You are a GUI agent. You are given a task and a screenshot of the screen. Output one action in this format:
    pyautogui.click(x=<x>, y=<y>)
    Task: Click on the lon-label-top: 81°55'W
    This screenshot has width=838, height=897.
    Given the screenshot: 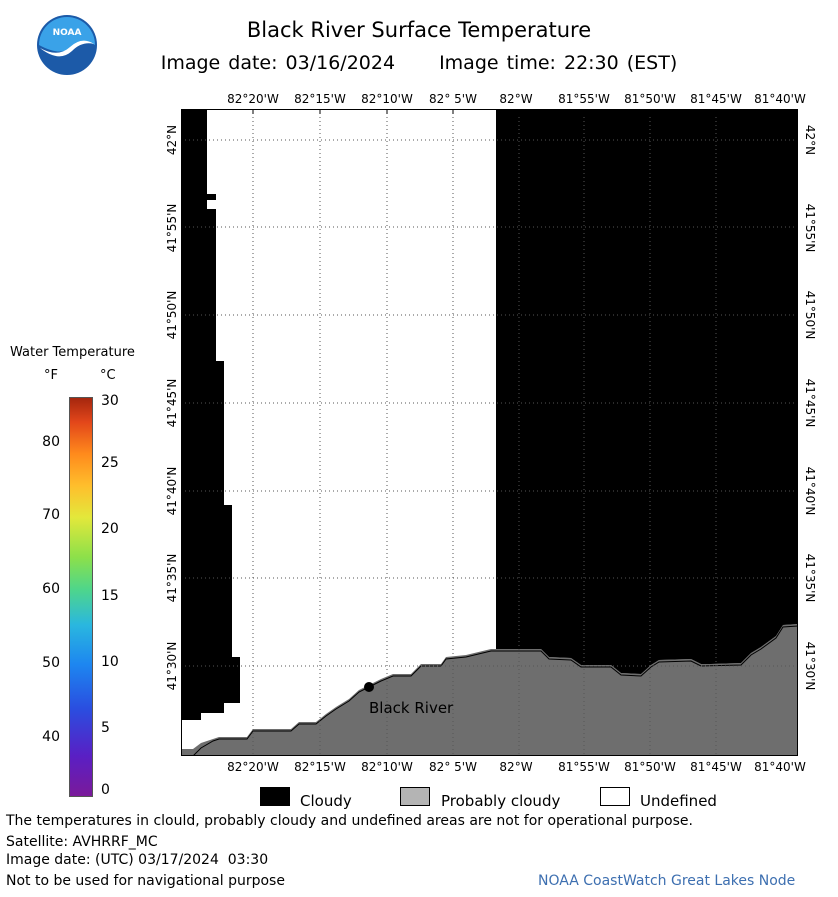 What is the action you would take?
    pyautogui.click(x=584, y=99)
    